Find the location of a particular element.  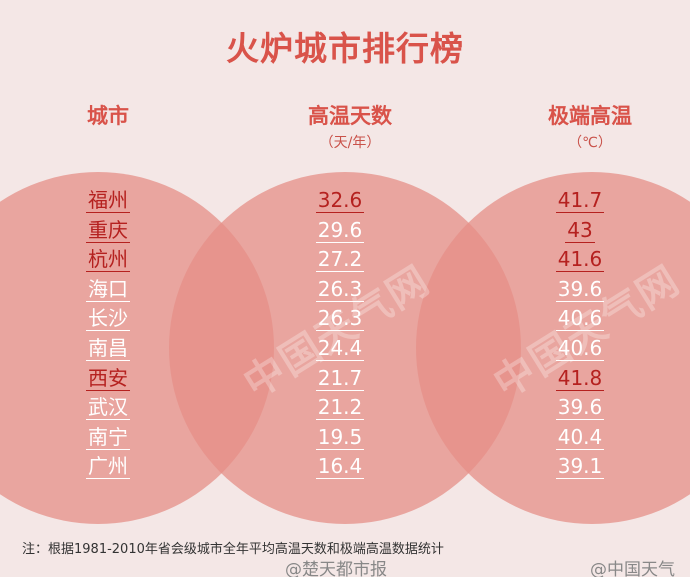

max-cell: 41.7 is located at coordinates (580, 201).